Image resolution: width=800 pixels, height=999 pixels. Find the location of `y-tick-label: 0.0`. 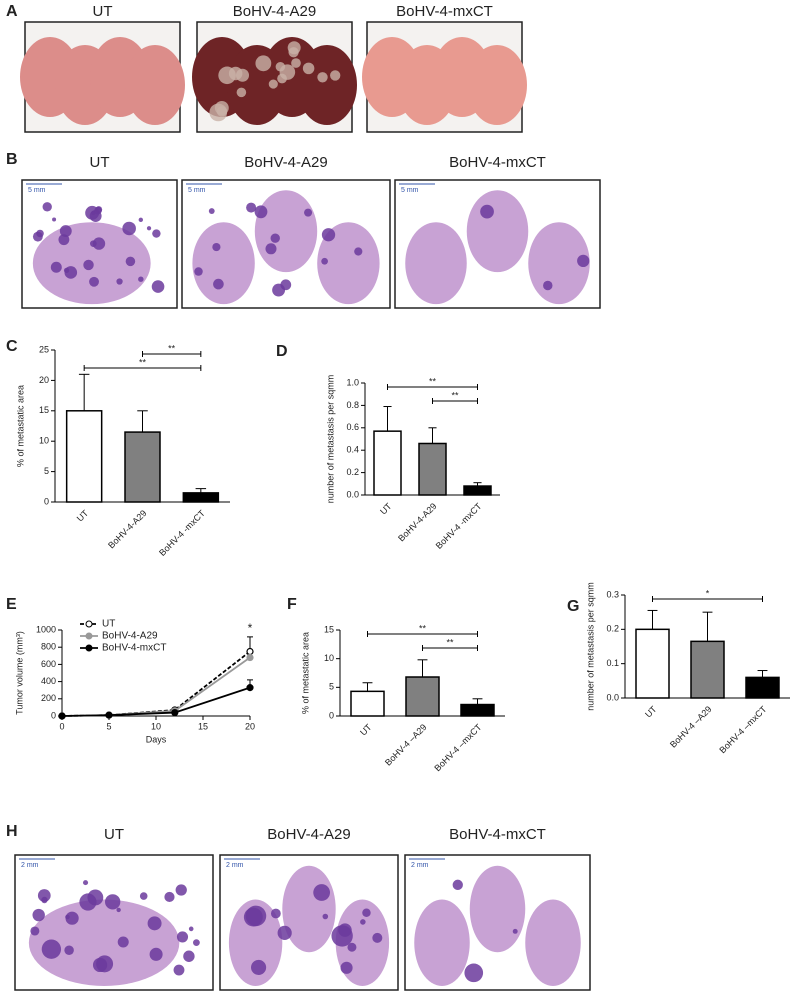

y-tick-label: 0.0 is located at coordinates (612, 697).